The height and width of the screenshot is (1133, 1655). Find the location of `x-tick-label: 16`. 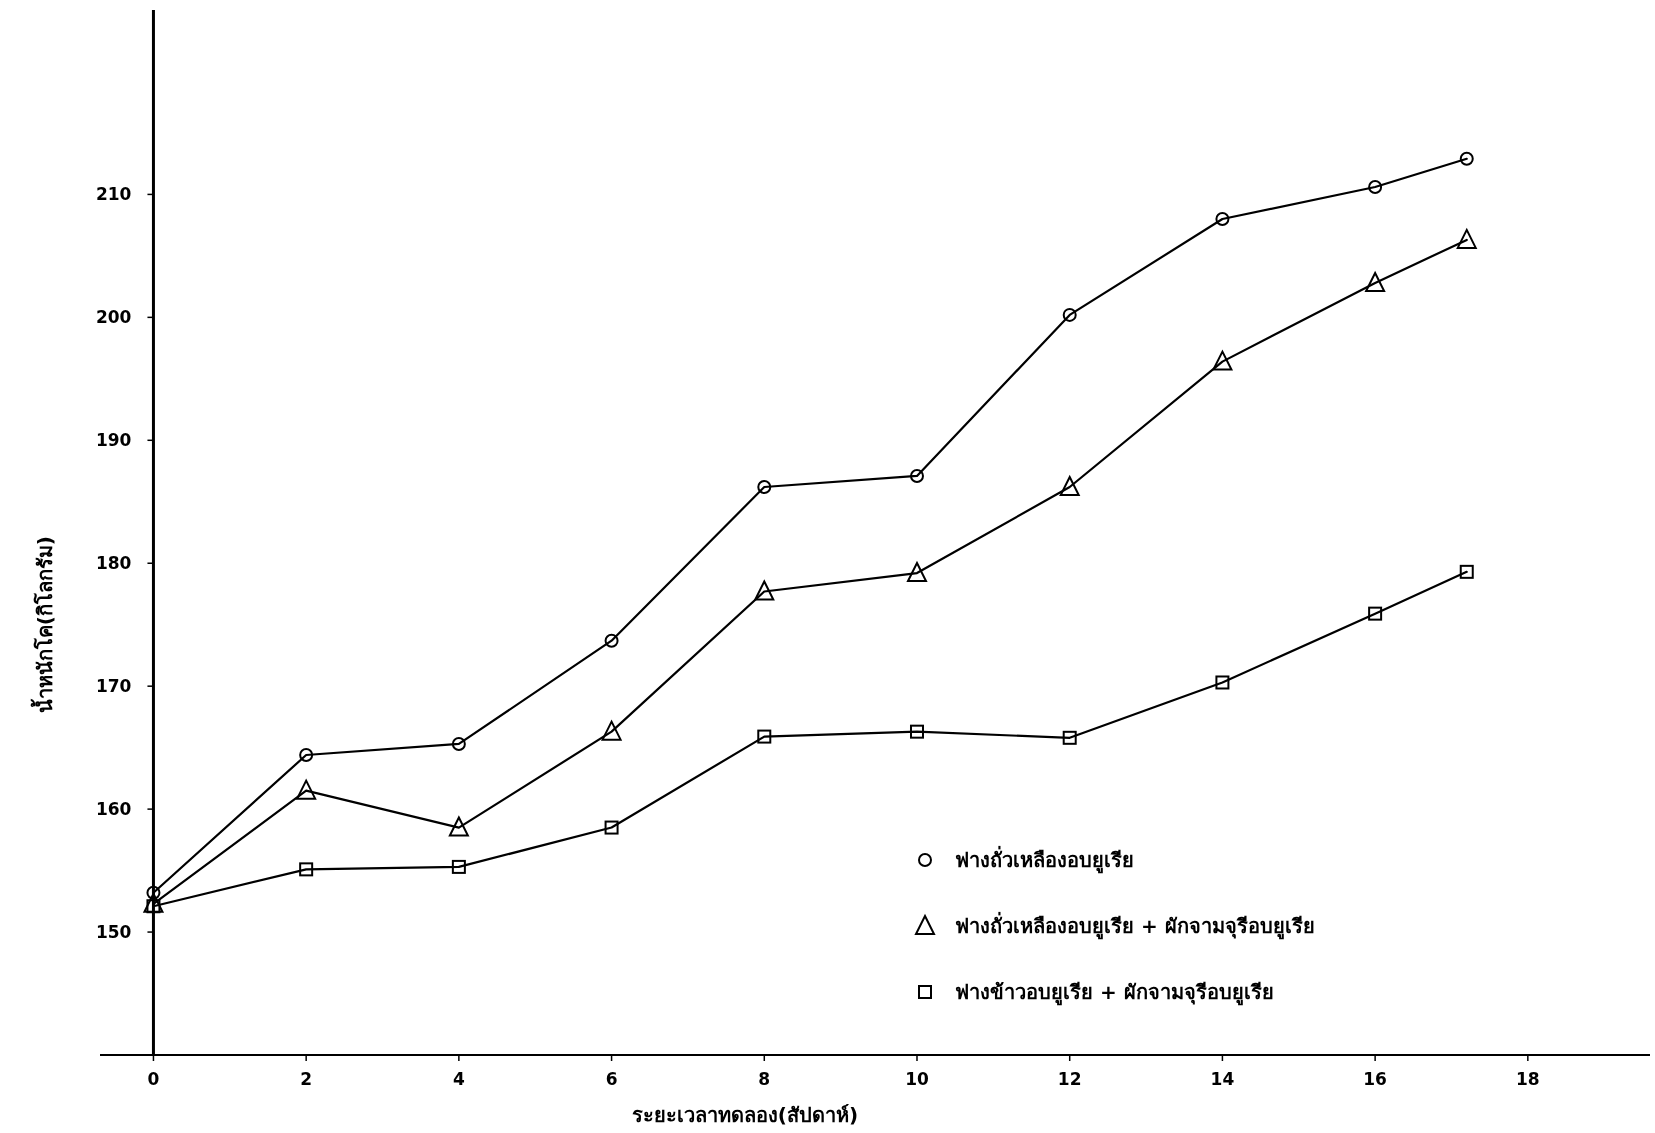

x-tick-label: 16 is located at coordinates (1375, 1079).